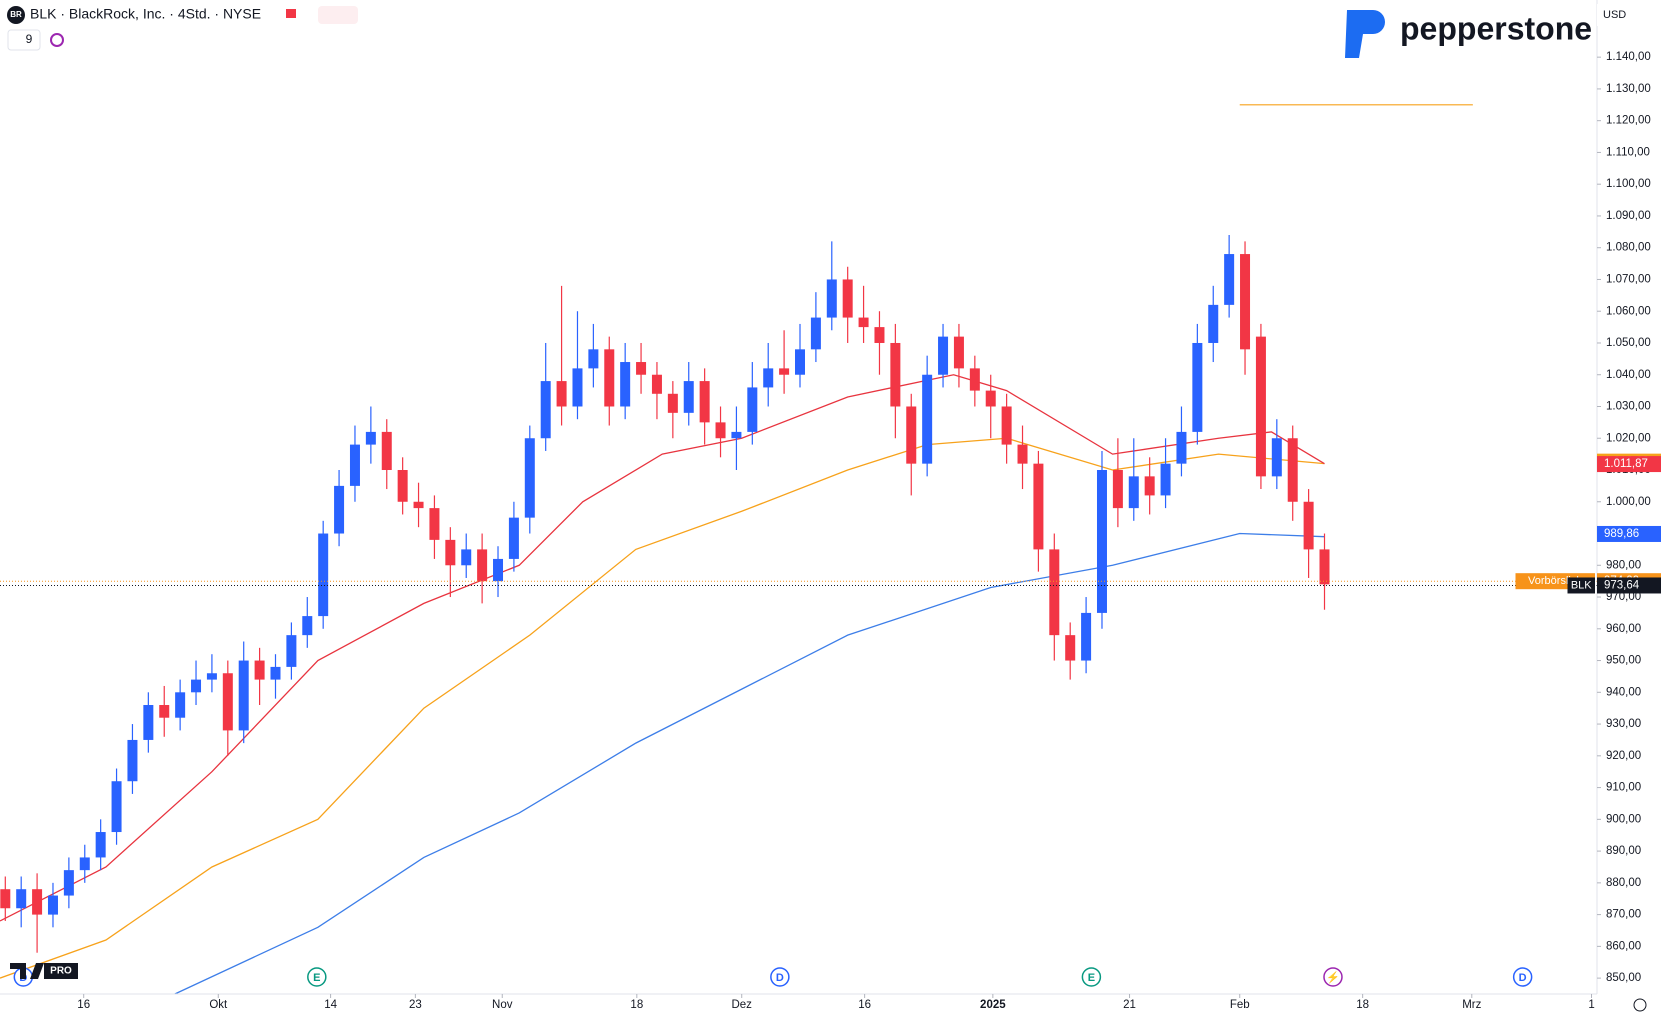  I want to click on y-tick-label: 1.140,00, so click(1628, 57).